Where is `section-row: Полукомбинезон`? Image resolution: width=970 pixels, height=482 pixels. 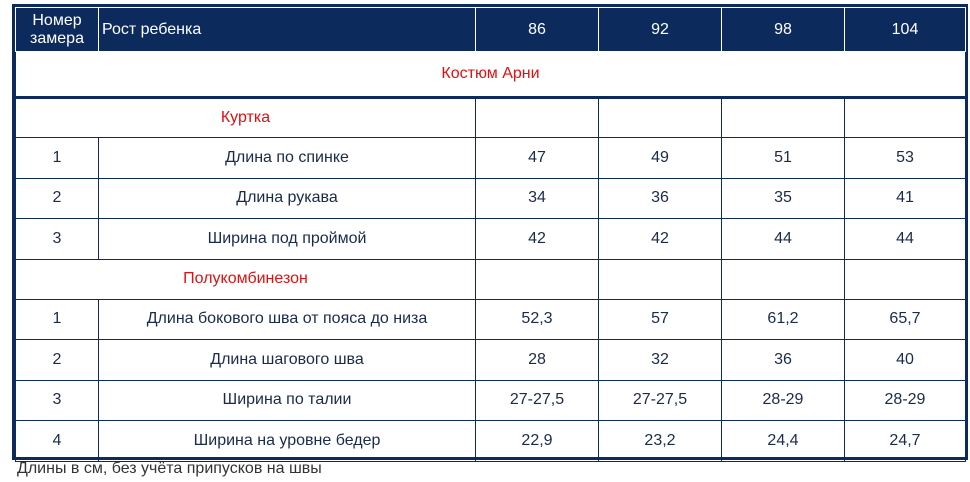
section-row: Полукомбинезон is located at coordinates (490, 279).